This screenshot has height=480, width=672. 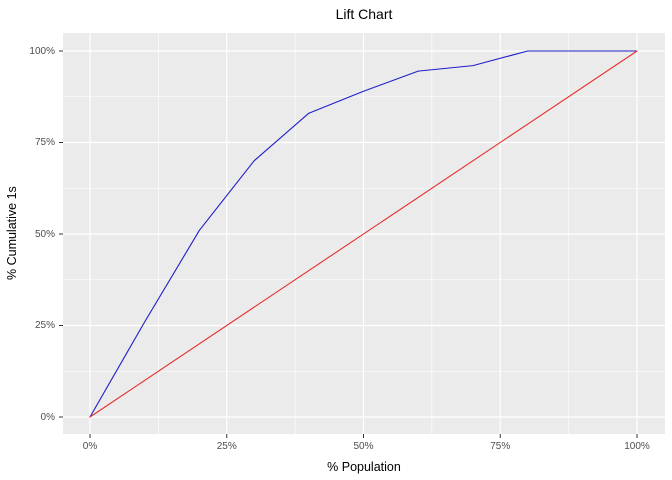 I want to click on x-tick-label: 0%, so click(x=90, y=446).